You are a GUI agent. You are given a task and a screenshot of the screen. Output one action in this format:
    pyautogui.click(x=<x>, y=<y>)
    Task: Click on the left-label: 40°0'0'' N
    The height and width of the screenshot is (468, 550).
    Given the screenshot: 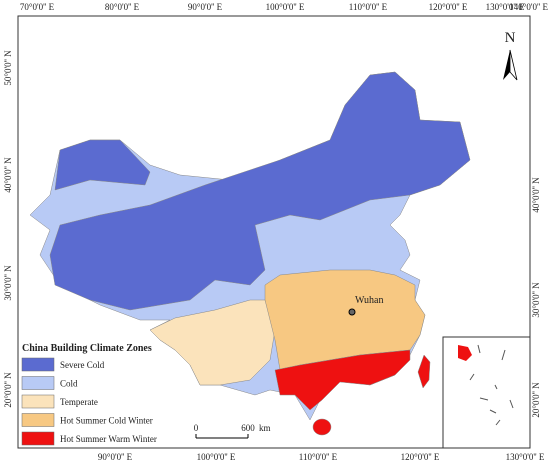 What is the action you would take?
    pyautogui.click(x=8, y=175)
    